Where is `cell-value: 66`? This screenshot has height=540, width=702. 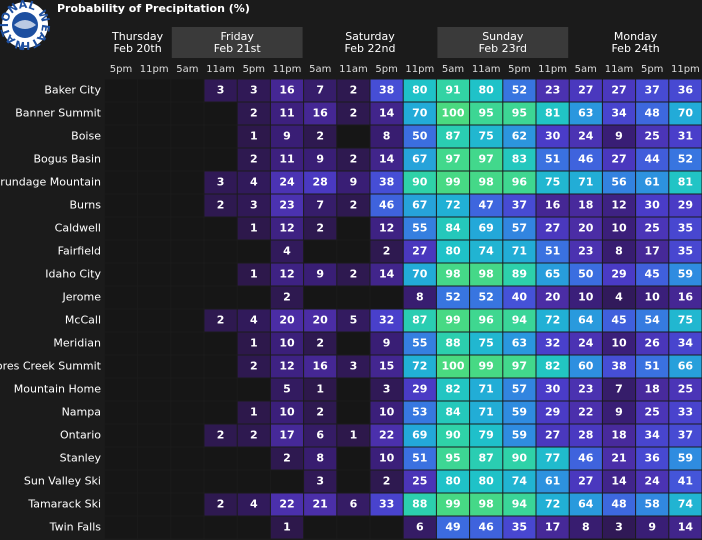
cell-value: 66 is located at coordinates (686, 366).